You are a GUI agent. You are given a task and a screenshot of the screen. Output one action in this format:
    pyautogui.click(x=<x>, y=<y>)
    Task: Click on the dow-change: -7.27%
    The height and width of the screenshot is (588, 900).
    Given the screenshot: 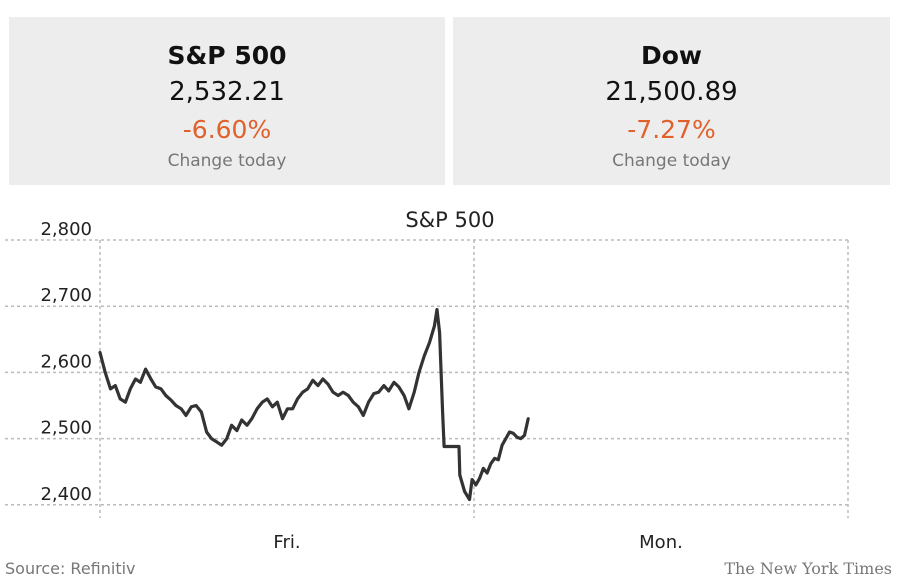 What is the action you would take?
    pyautogui.click(x=671, y=129)
    